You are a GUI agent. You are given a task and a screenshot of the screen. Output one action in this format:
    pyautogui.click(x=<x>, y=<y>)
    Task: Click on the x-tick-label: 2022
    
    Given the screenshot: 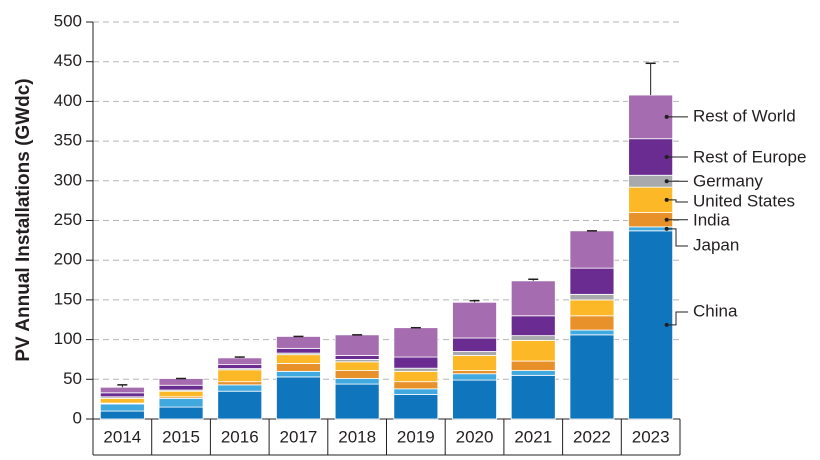 What is the action you would take?
    pyautogui.click(x=592, y=436)
    